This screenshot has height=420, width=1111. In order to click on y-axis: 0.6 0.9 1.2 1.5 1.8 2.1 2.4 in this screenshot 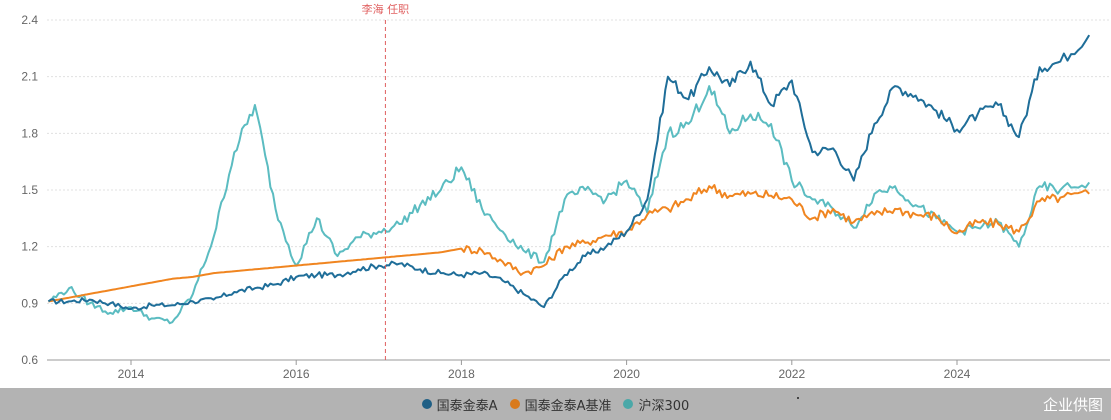, I will do `click(29, 190)`.